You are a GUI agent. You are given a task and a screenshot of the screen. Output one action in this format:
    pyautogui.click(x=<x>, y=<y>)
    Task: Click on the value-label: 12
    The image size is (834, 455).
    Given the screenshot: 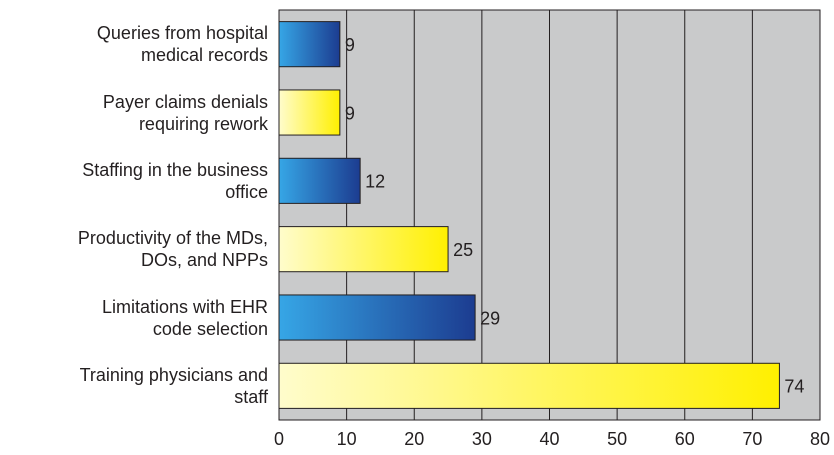 What is the action you would take?
    pyautogui.click(x=375, y=182)
    